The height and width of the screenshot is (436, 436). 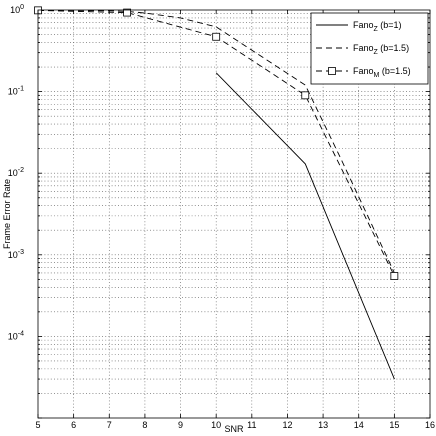 What do you see at coordinates (37, 425) in the screenshot?
I see `x-tick-label: 5` at bounding box center [37, 425].